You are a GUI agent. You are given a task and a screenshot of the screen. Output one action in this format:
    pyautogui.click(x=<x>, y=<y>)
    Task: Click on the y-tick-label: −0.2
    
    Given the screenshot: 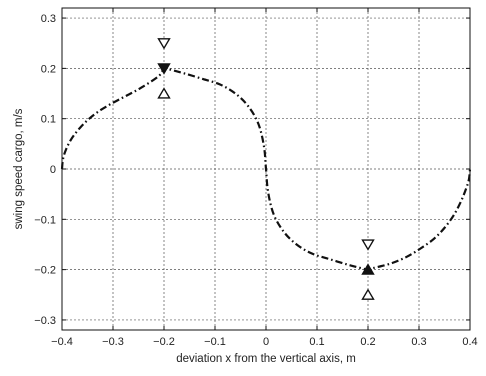 What is the action you would take?
    pyautogui.click(x=45, y=271)
    